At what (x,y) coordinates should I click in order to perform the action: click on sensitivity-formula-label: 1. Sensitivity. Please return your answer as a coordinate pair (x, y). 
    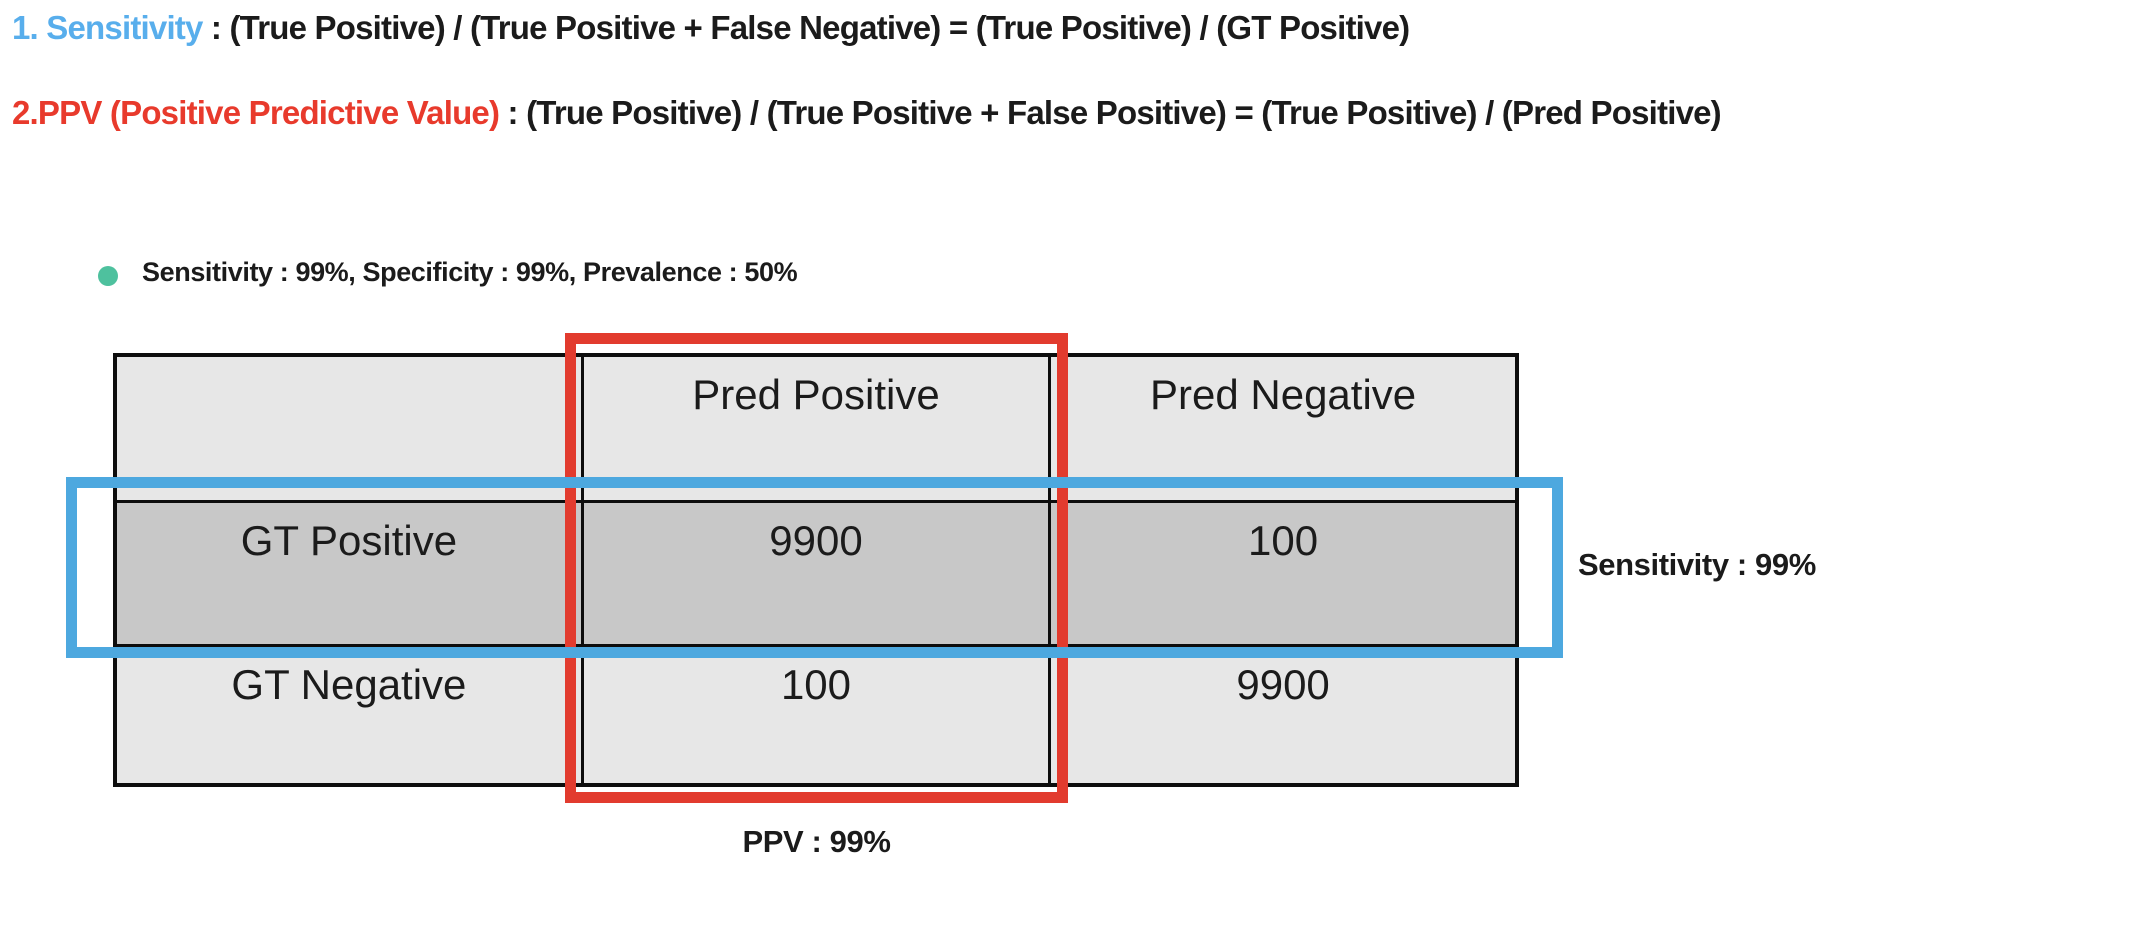
    Looking at the image, I should click on (107, 27).